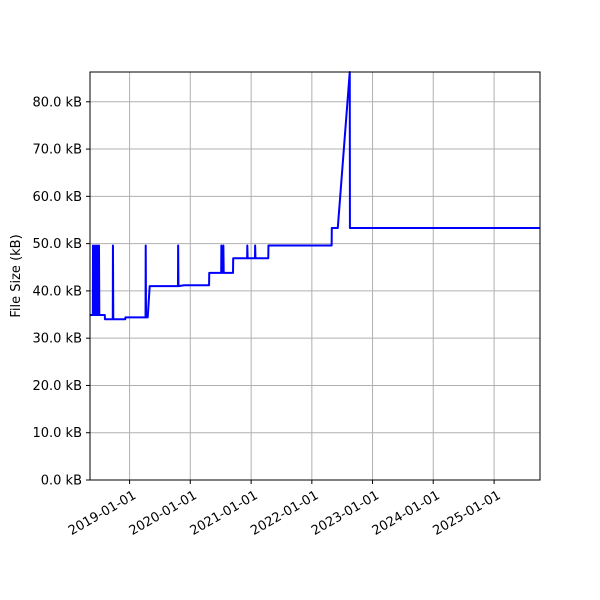 The image size is (600, 600). I want to click on y-tick-label: 60.0 kB, so click(57, 197).